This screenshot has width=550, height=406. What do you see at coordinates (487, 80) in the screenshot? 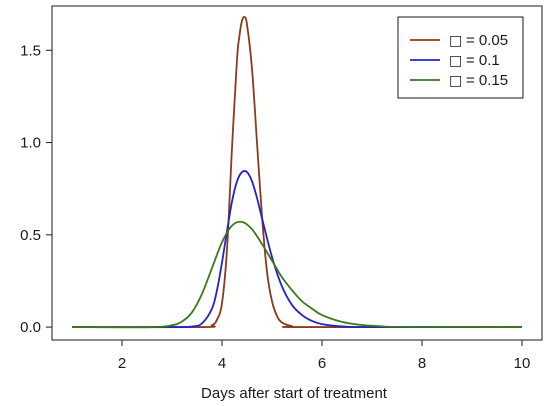
I see `legend-label: = 0.15` at bounding box center [487, 80].